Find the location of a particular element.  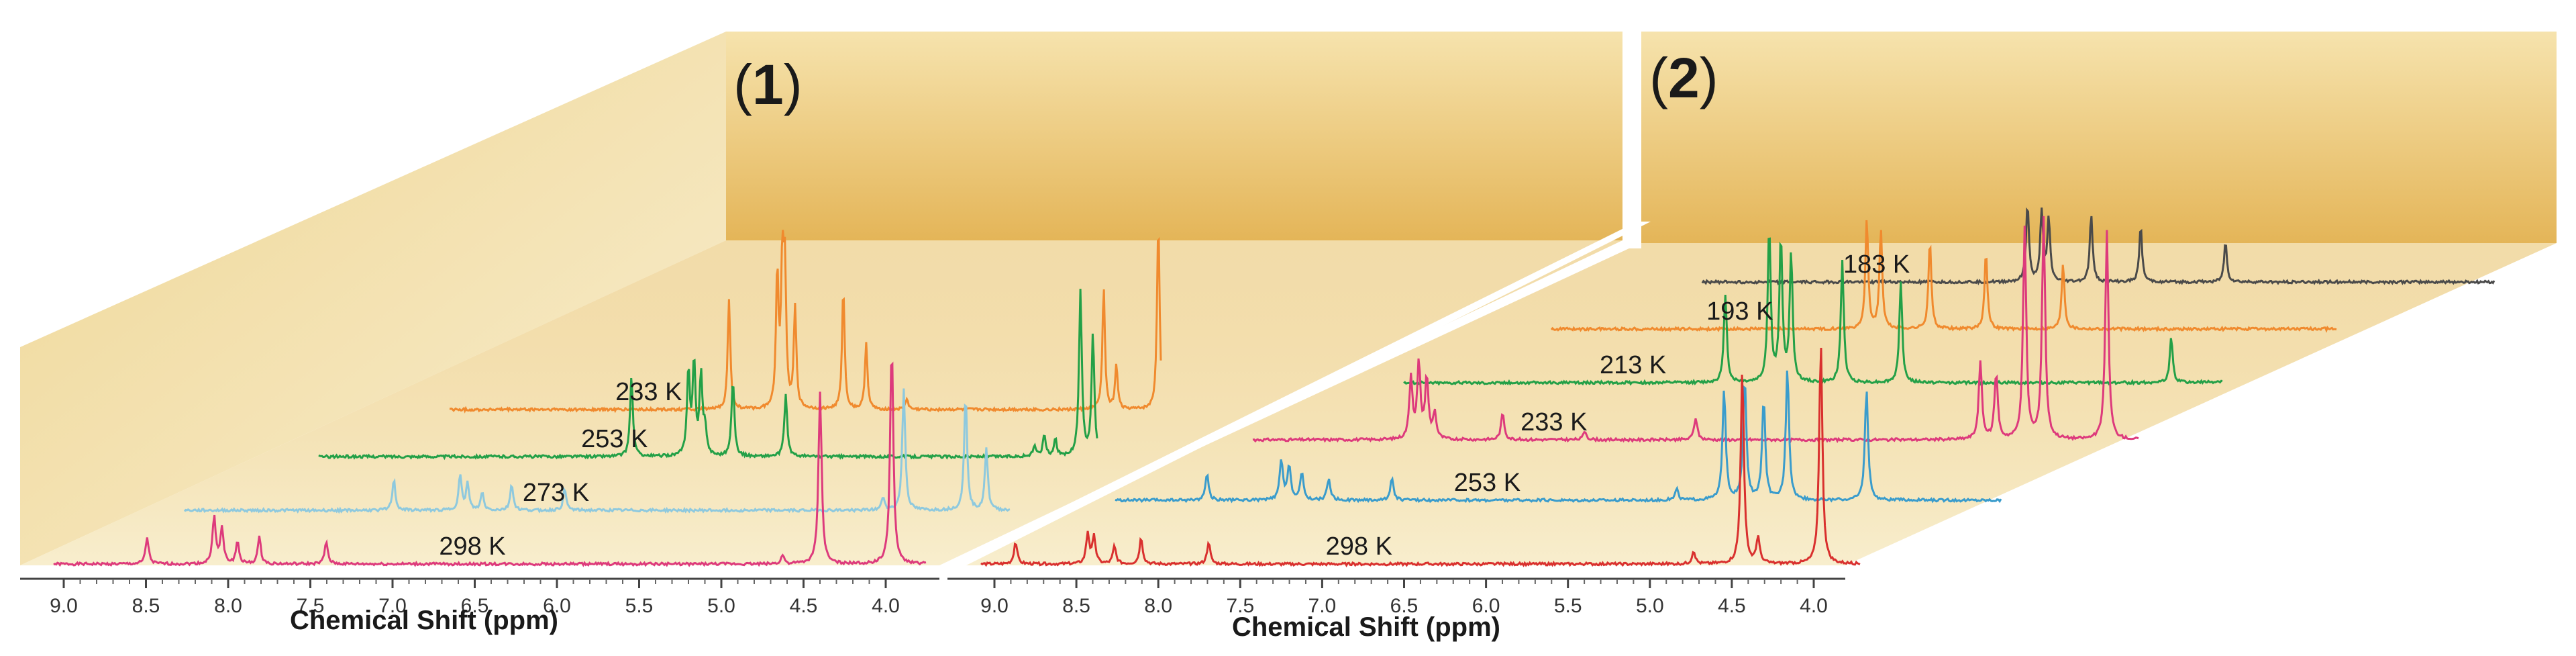

temperature-label: 193 K is located at coordinates (1739, 311).